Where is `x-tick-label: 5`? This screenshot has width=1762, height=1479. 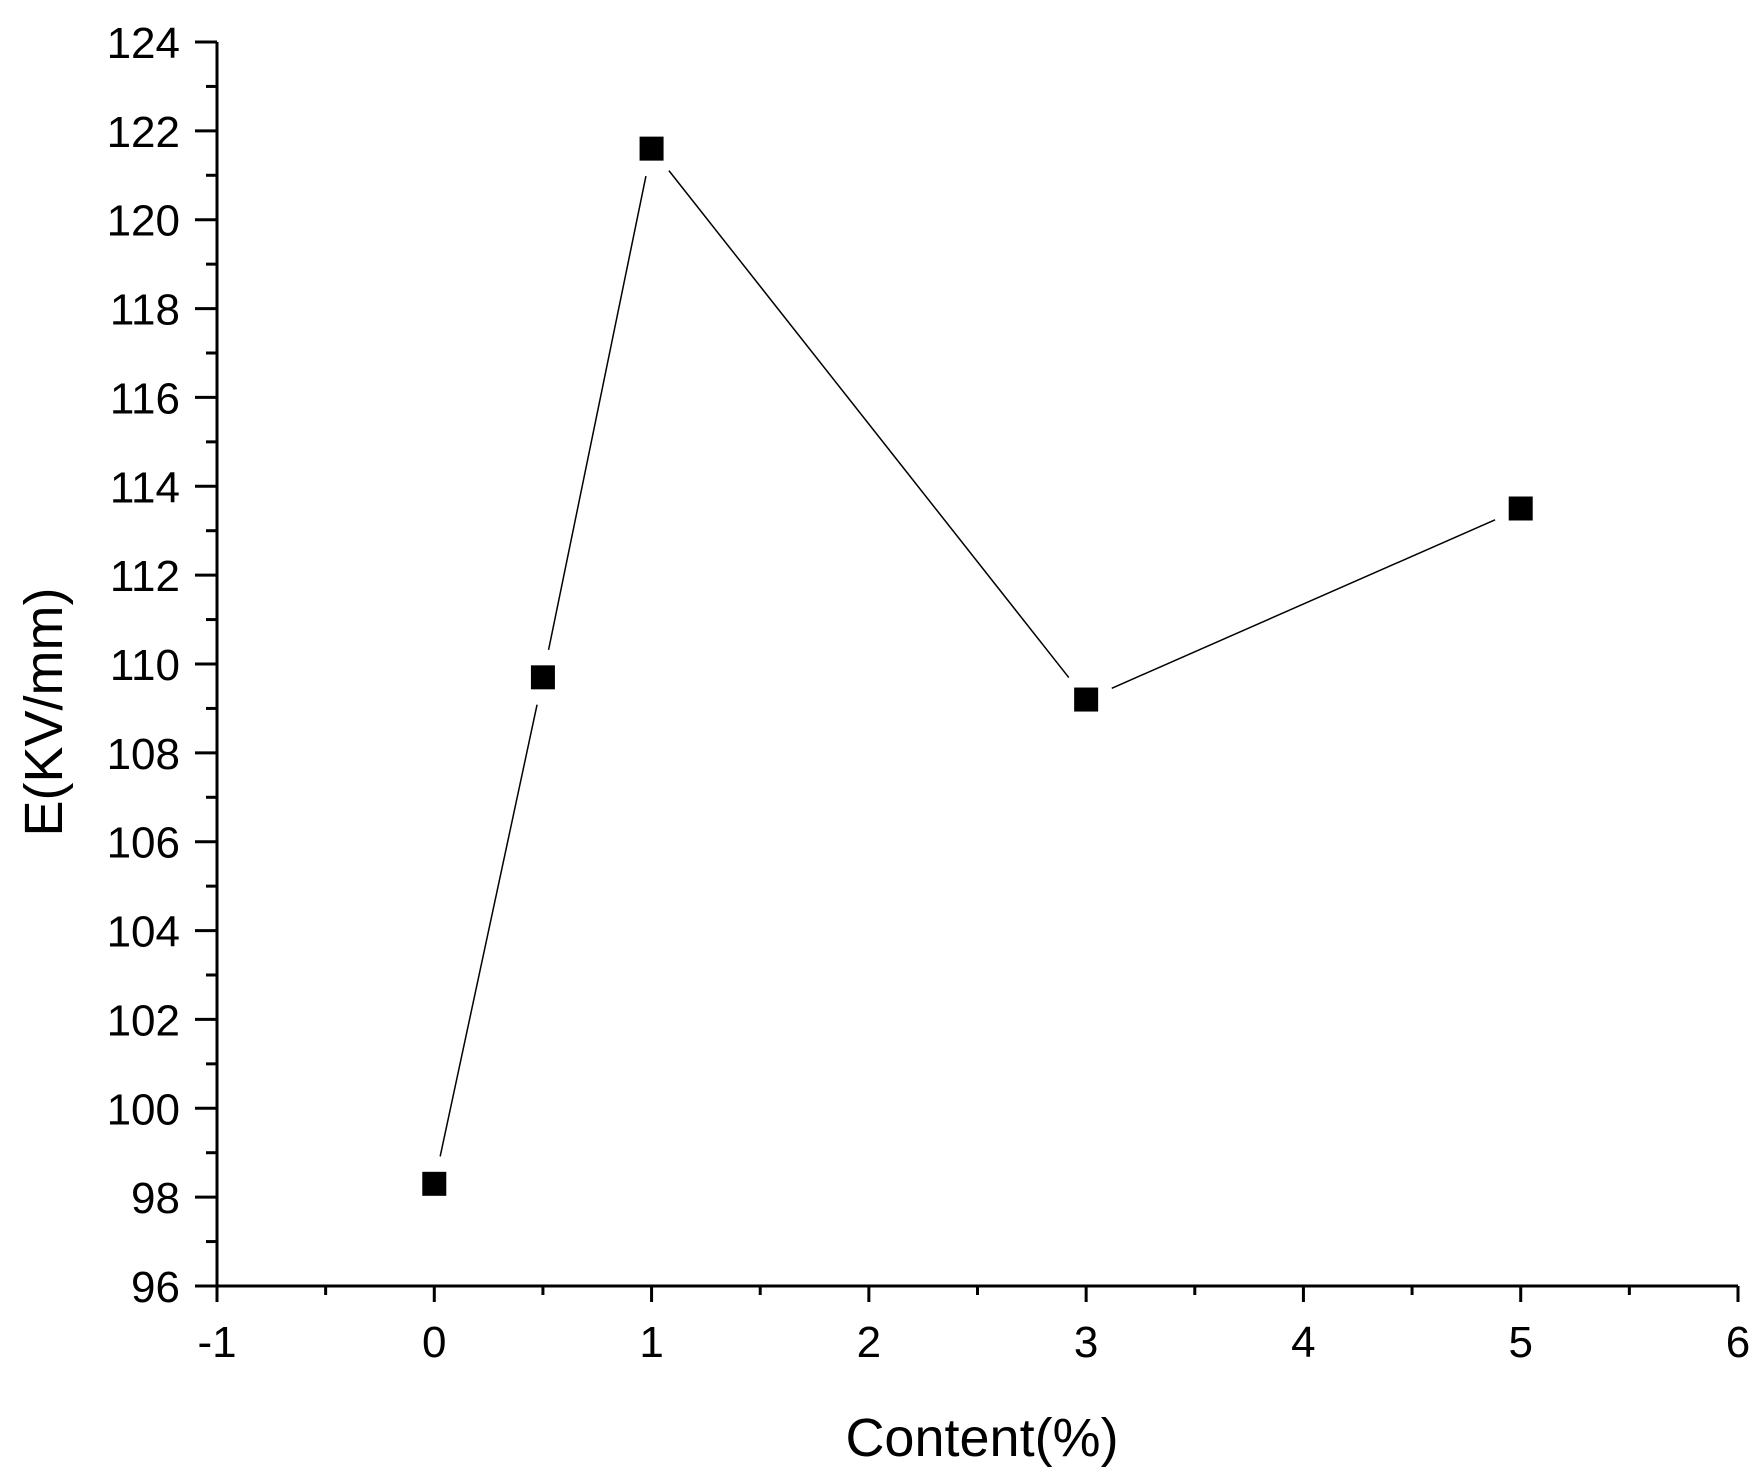 x-tick-label: 5 is located at coordinates (1520, 1342).